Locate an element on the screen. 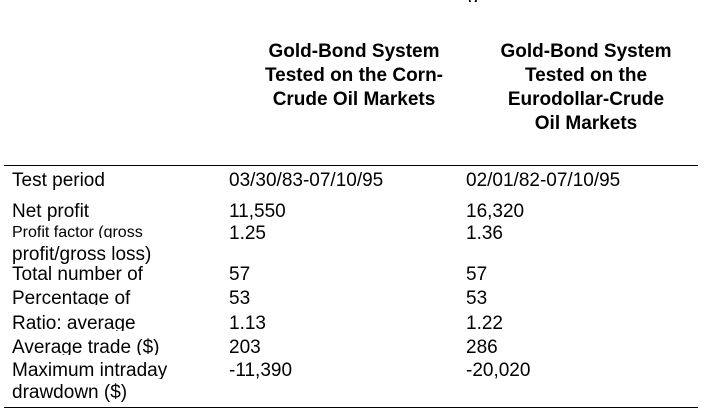 This screenshot has width=704, height=418. row-value-col2: 286 is located at coordinates (482, 347).